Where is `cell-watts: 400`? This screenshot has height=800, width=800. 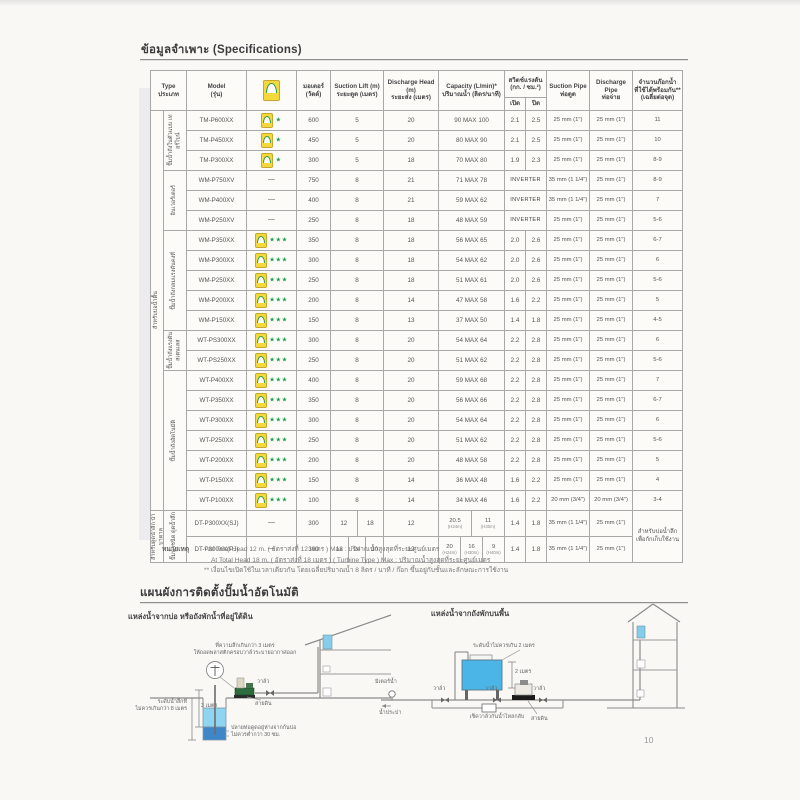
cell-watts: 400 is located at coordinates (314, 200).